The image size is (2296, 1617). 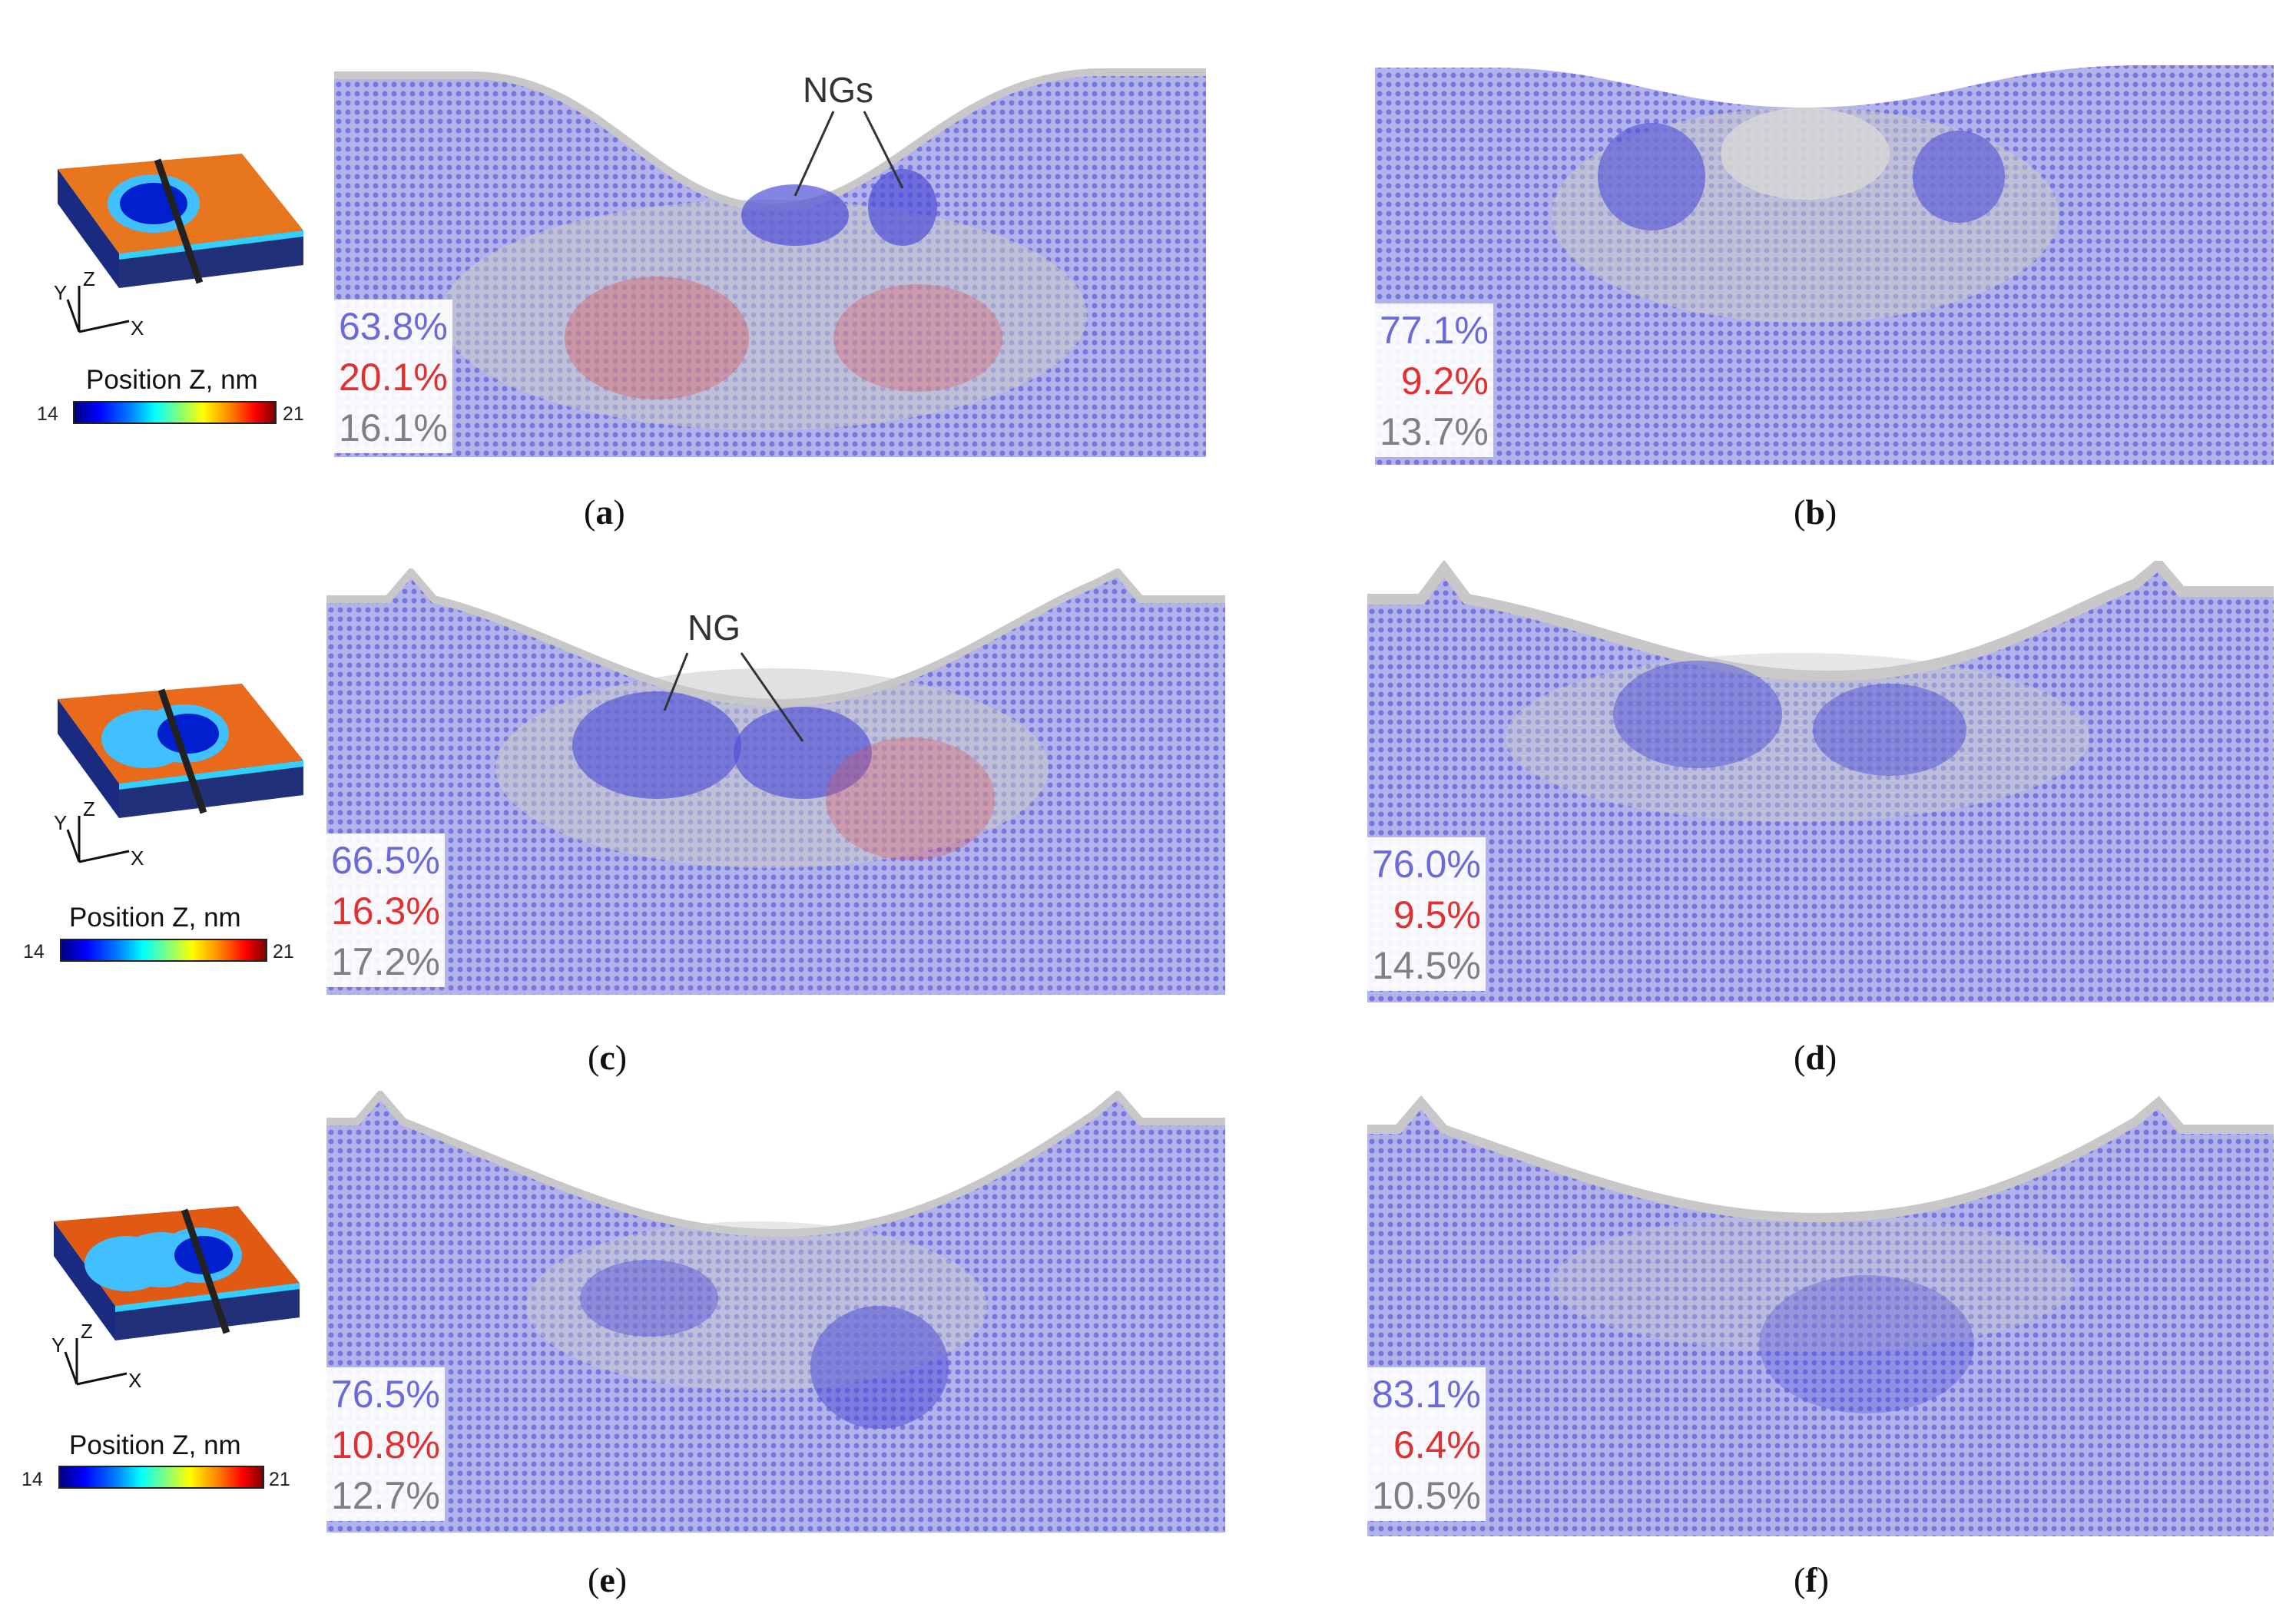 I want to click on slice-image-a, so click(x=770, y=262).